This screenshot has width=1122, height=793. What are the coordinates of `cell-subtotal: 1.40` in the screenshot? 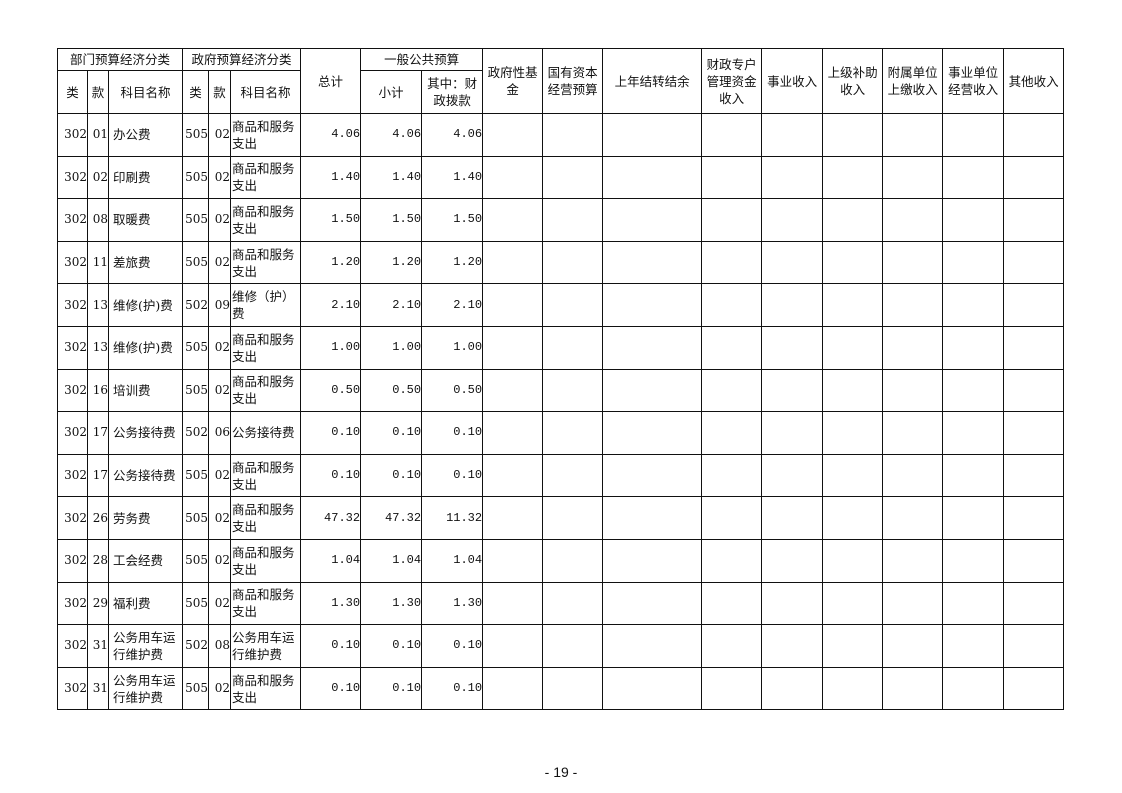 It's located at (391, 177).